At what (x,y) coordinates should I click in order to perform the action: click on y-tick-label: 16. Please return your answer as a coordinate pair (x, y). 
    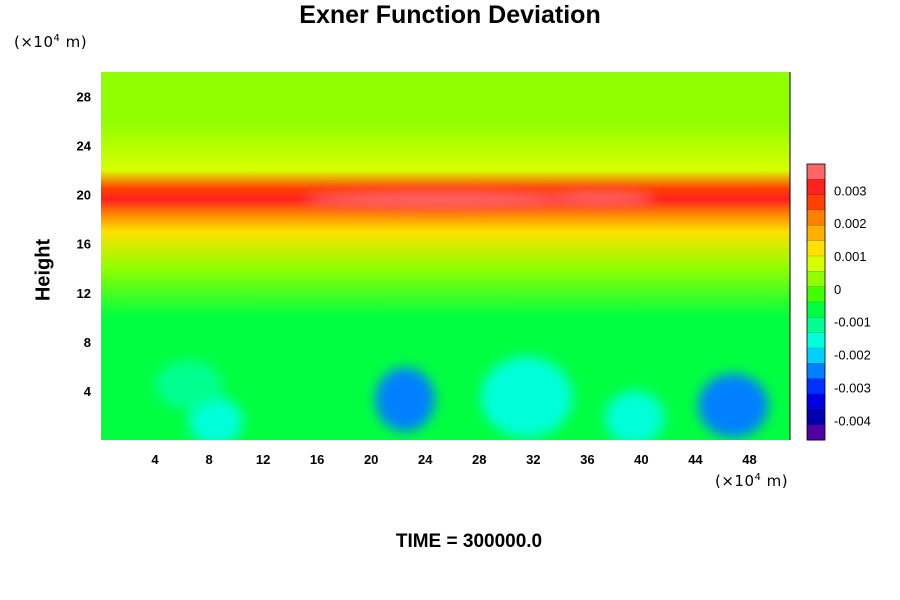
    Looking at the image, I should click on (84, 244).